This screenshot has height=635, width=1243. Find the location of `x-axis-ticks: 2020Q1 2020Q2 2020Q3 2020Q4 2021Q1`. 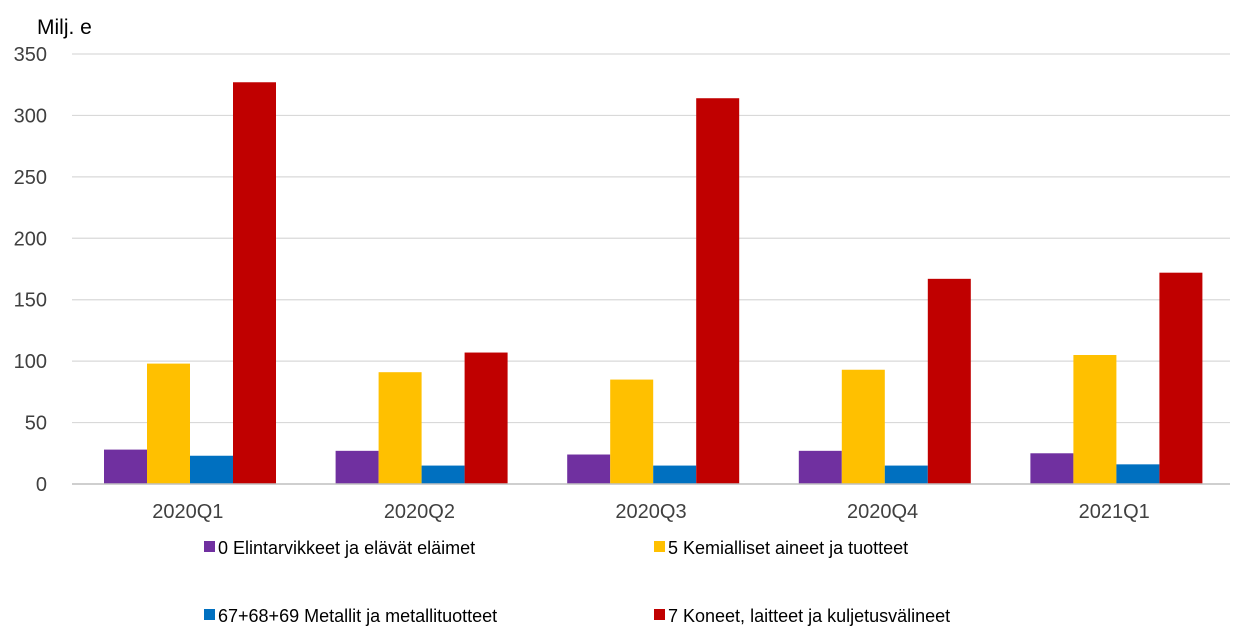

x-axis-ticks: 2020Q1 2020Q2 2020Q3 2020Q4 2021Q1 is located at coordinates (651, 512).